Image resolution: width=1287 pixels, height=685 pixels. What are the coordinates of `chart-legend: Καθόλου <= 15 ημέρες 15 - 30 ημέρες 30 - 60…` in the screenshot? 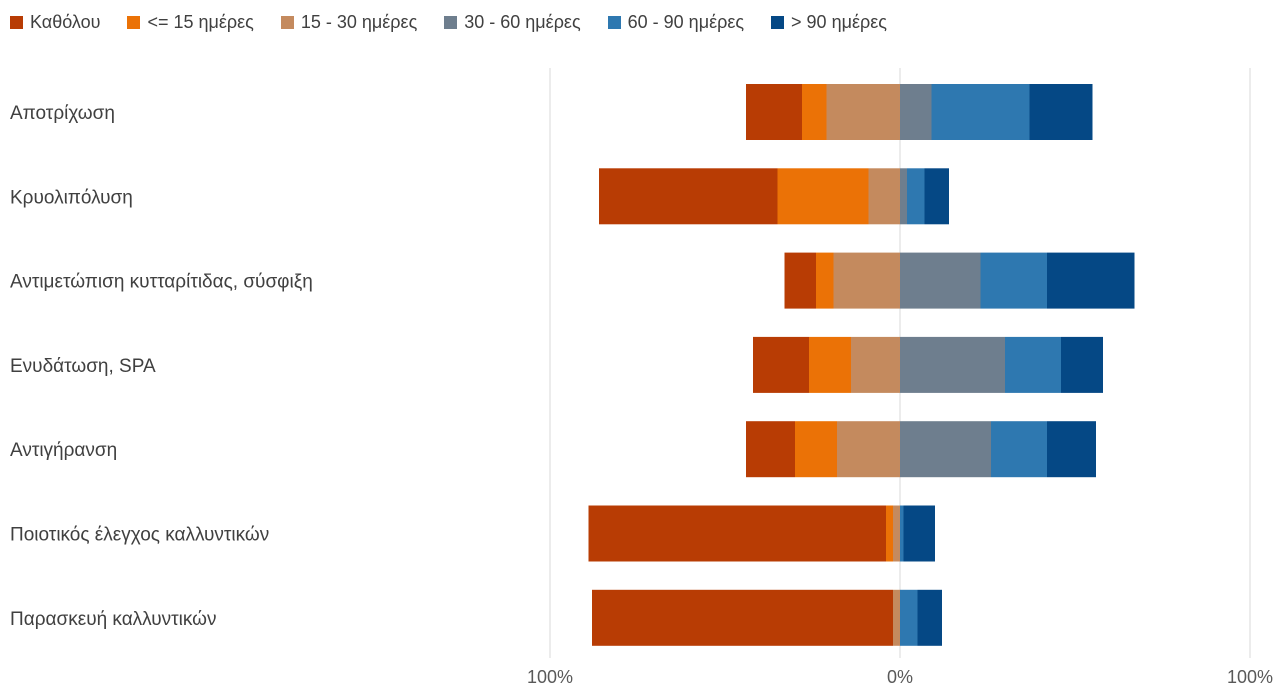 It's located at (462, 22).